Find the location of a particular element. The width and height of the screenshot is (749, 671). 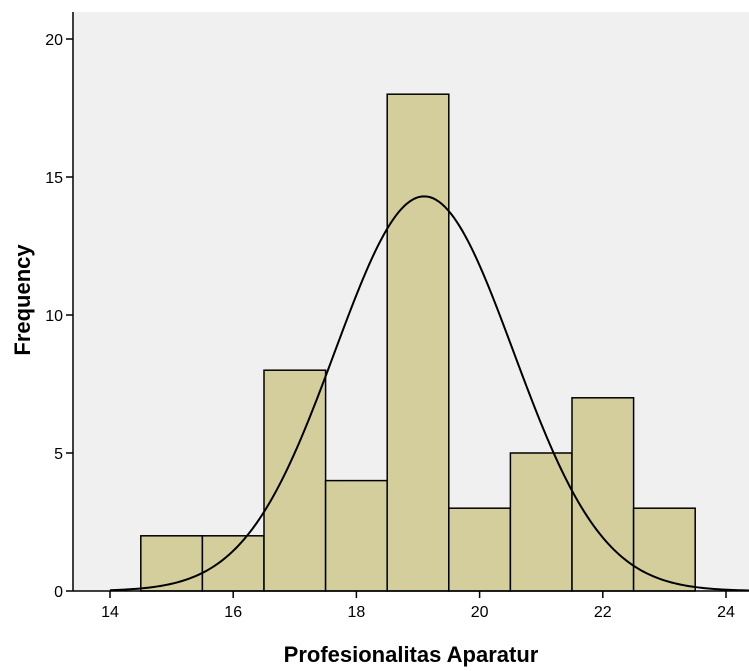

x-tick-label-24: 24 is located at coordinates (726, 612).